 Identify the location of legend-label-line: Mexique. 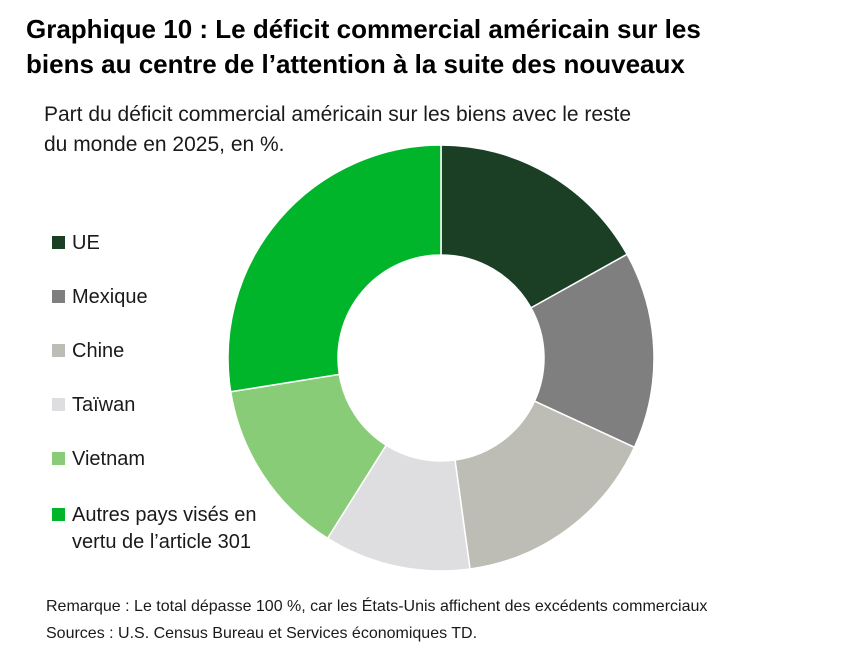
(110, 297).